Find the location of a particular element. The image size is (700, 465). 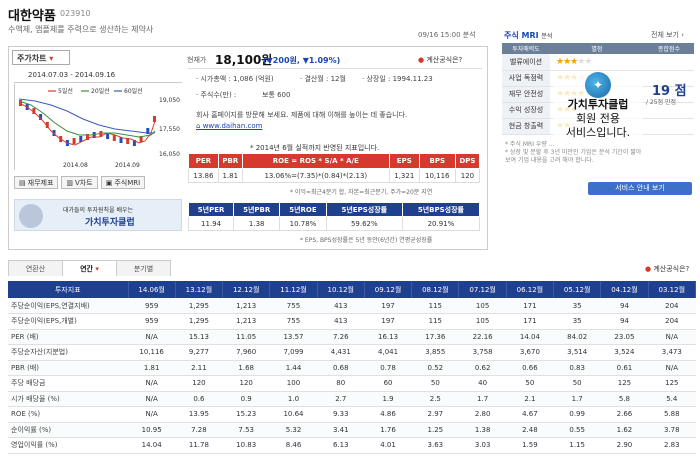

fin-cell: 3.03 is located at coordinates (482, 445).